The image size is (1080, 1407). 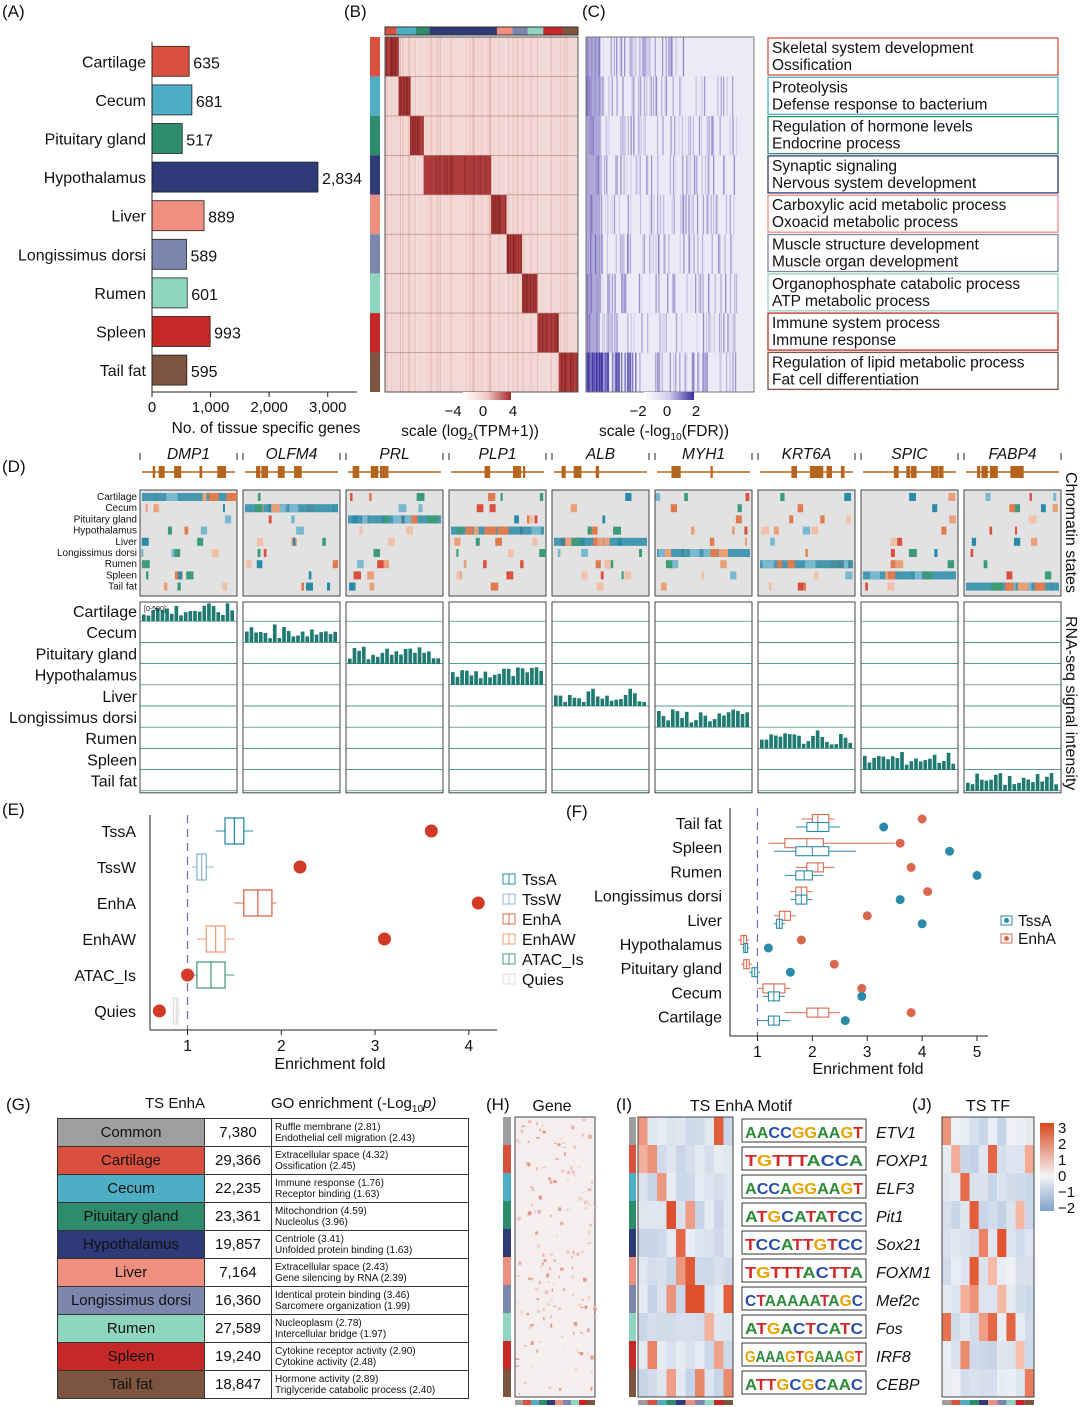 What do you see at coordinates (201, 472) in the screenshot?
I see `gene-exon` at bounding box center [201, 472].